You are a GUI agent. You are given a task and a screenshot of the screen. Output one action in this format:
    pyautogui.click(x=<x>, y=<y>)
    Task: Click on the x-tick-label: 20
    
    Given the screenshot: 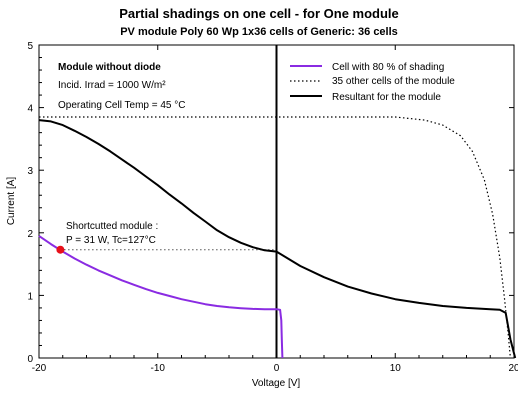 What is the action you would take?
    pyautogui.click(x=513, y=368)
    